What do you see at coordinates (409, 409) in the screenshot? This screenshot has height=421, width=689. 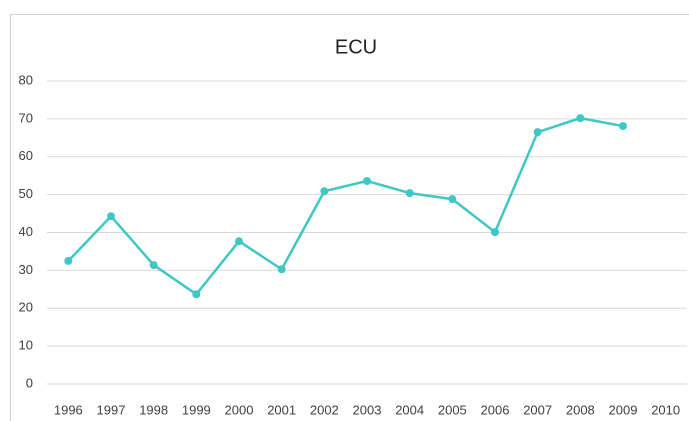 I see `x-tick-label: 2004` at bounding box center [409, 409].